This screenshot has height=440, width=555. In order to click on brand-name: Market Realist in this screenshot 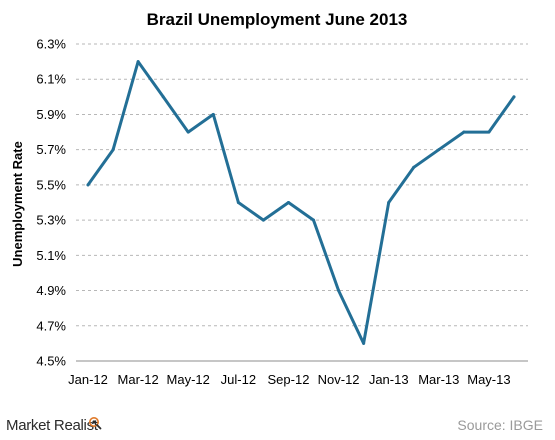, I will do `click(52, 425)`.